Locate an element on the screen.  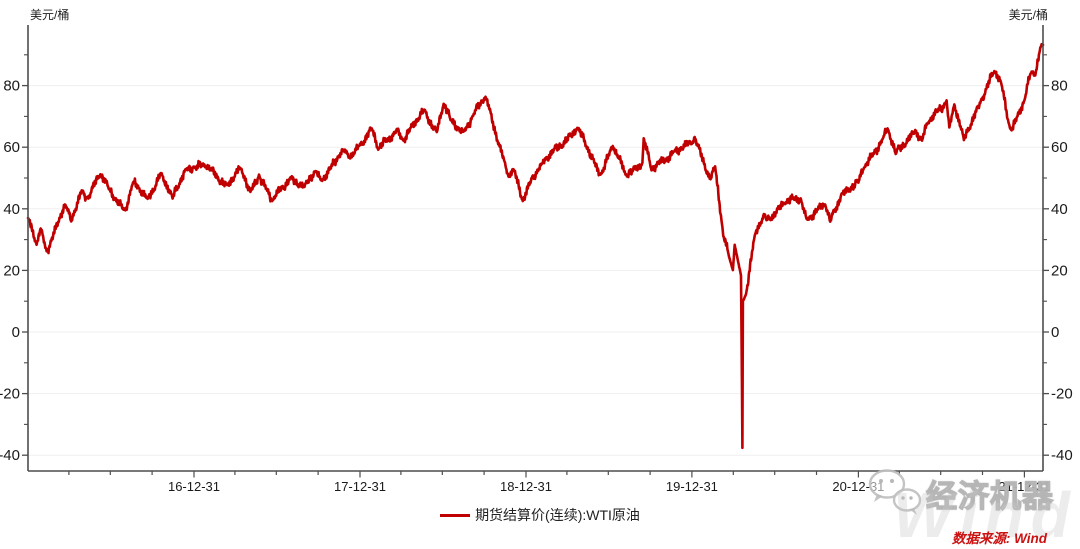
x-tick-label: 17-12-31 is located at coordinates (360, 486).